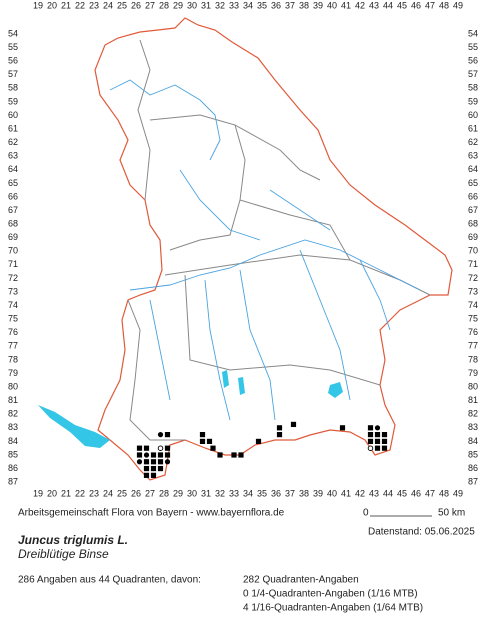 The height and width of the screenshot is (620, 500). I want to click on column-label: 34, so click(248, 493).